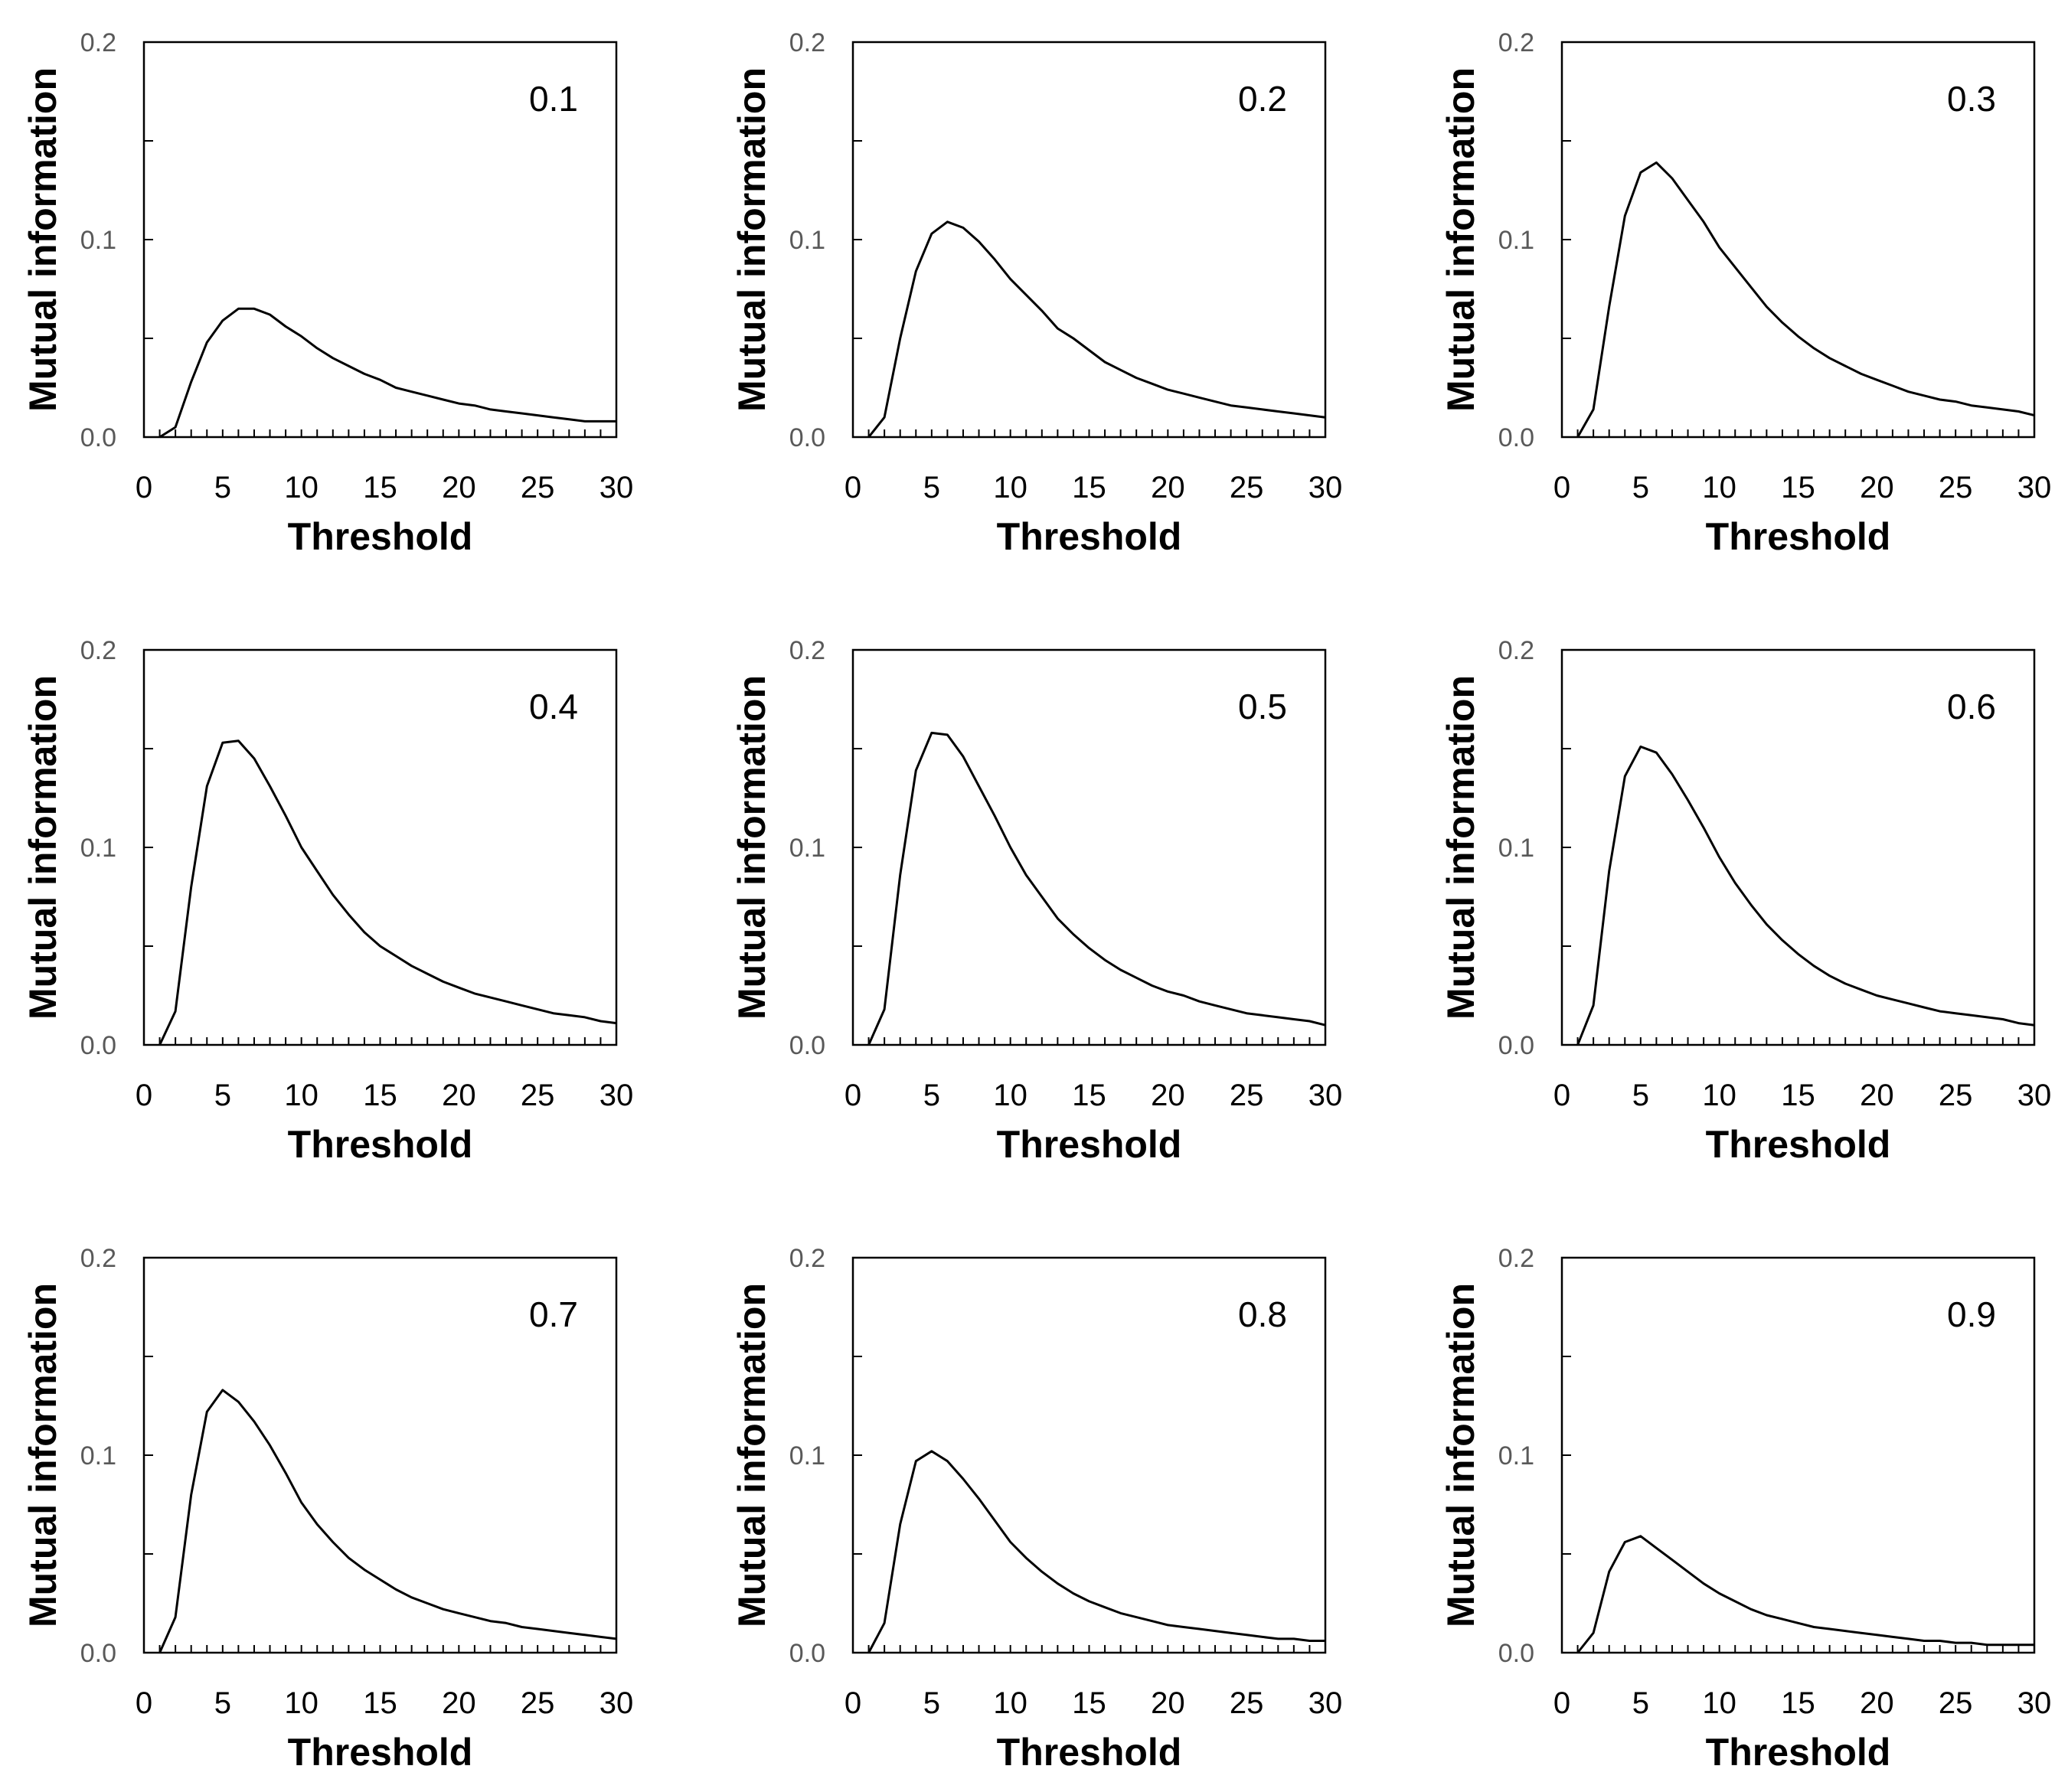 This screenshot has height=1792, width=2068. Describe the element at coordinates (1262, 1314) in the screenshot. I see `panel-label: 0.8` at that location.